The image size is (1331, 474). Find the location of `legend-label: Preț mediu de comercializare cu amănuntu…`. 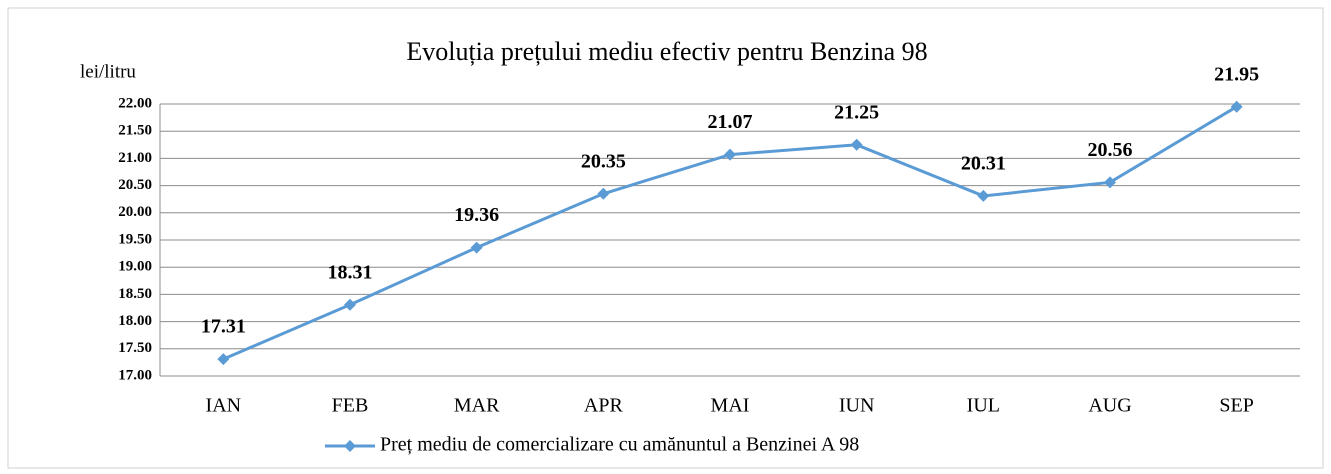

legend-label: Preț mediu de comercializare cu amănuntu… is located at coordinates (619, 445).